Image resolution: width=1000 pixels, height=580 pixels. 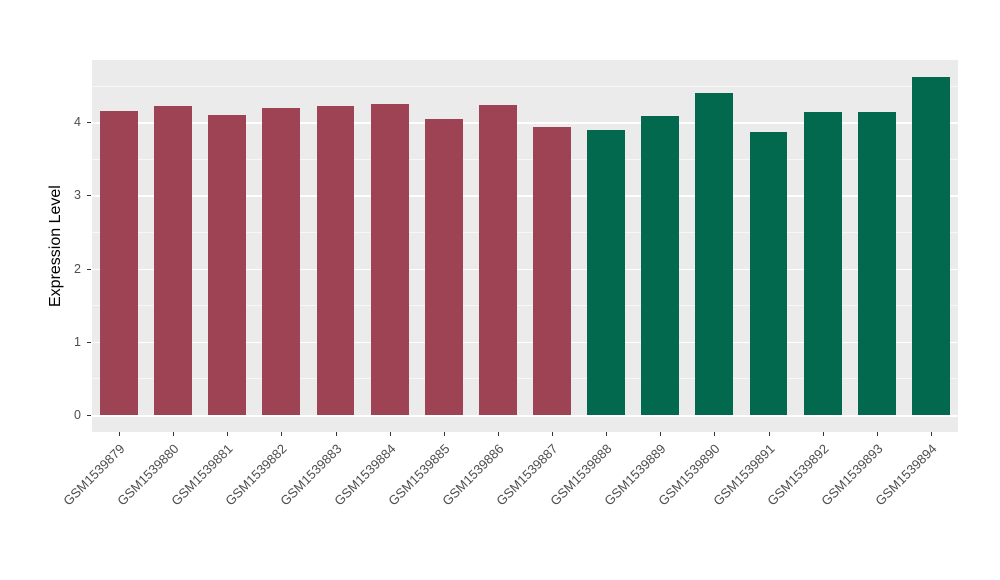 What do you see at coordinates (797, 475) in the screenshot?
I see `x-tick-label: GSM1539892` at bounding box center [797, 475].